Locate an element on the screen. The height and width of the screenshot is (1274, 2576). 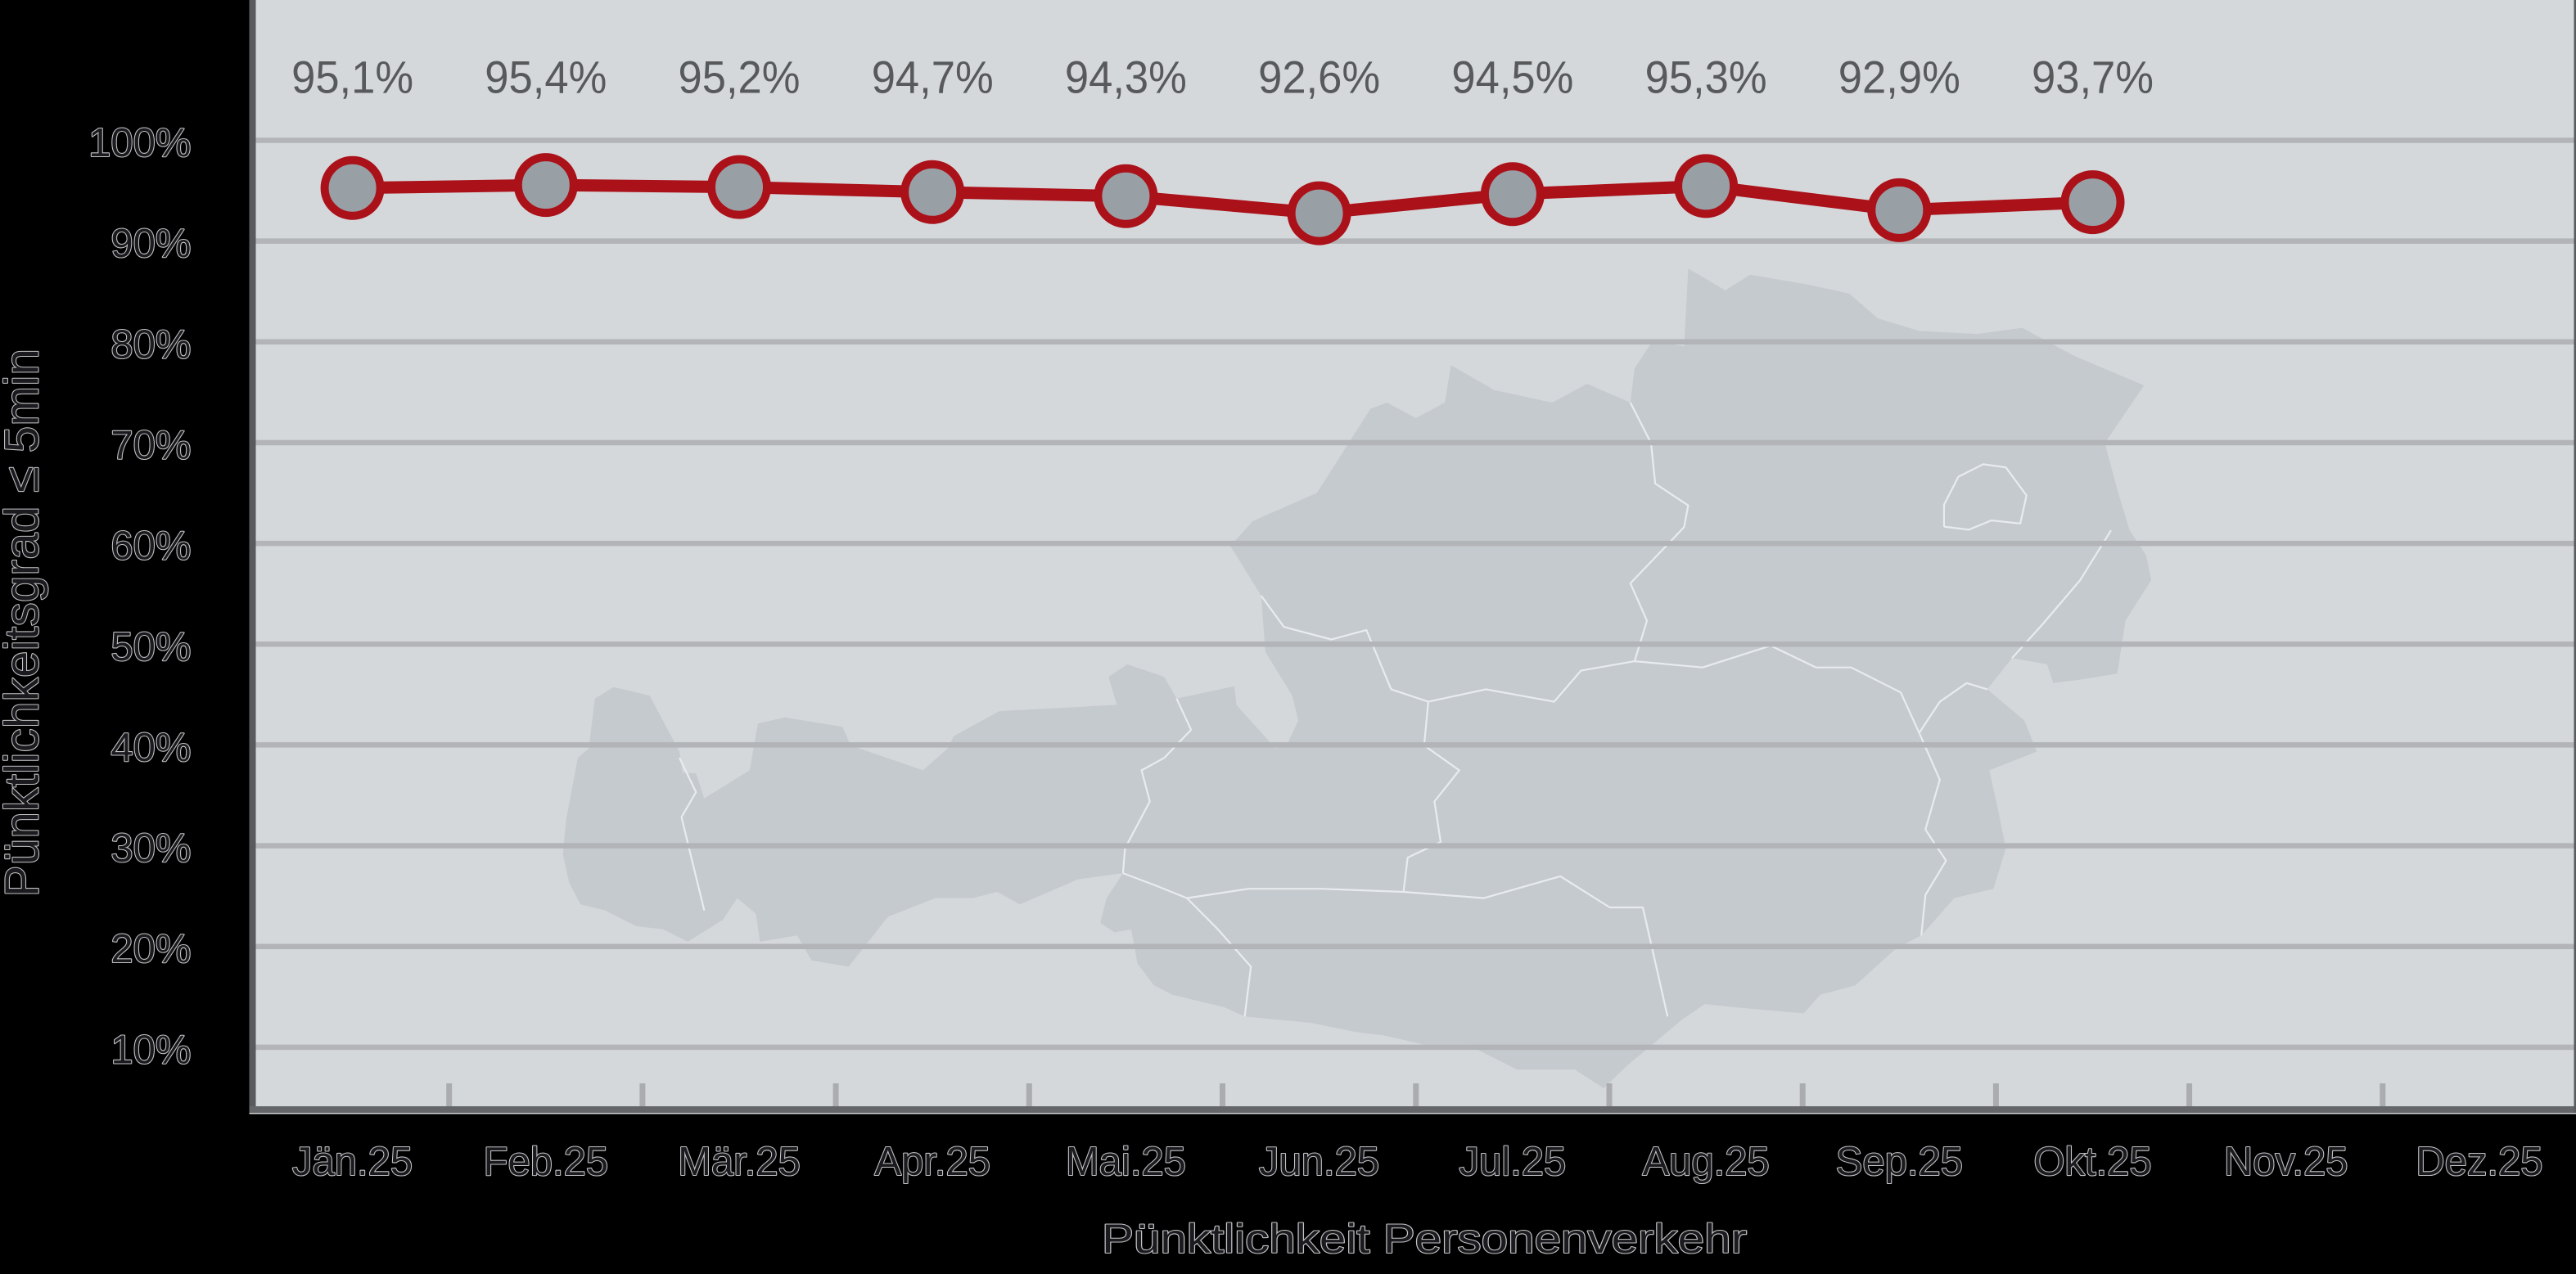
svg-text: 92,6% is located at coordinates (1319, 77).